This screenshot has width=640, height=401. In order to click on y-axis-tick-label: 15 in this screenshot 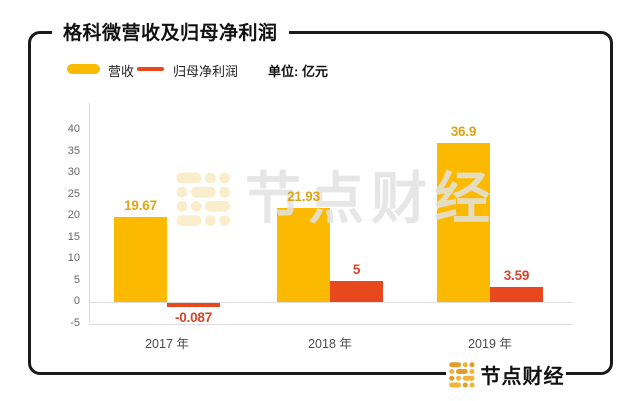, I will do `click(73, 236)`.